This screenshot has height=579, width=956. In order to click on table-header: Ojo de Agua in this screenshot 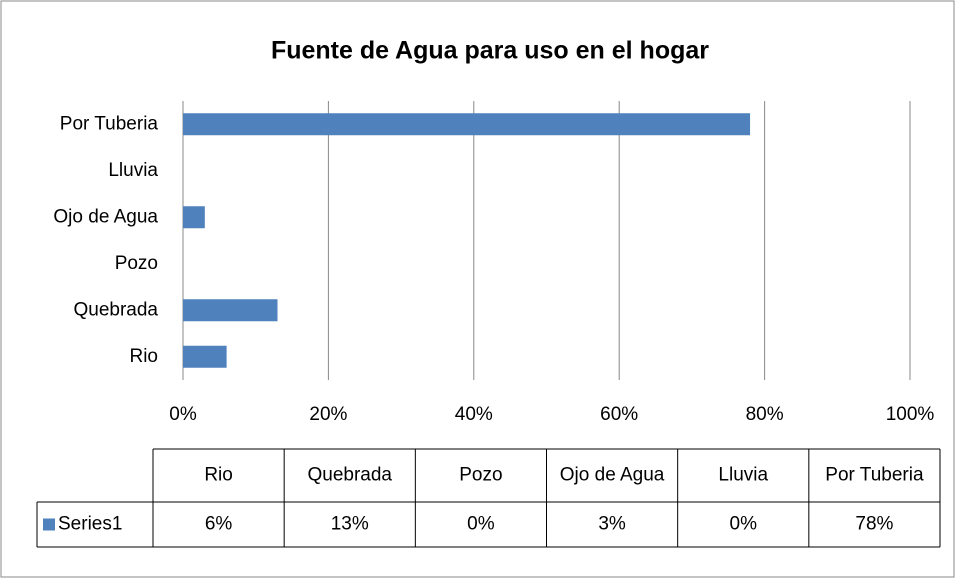, I will do `click(612, 475)`.